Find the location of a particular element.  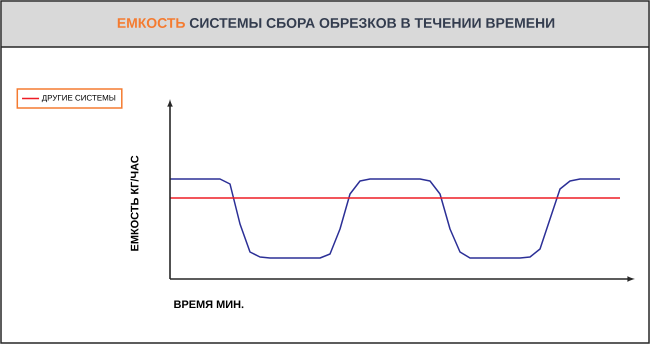

x-axis-title: ВРЕМЯ МИН. is located at coordinates (209, 304).